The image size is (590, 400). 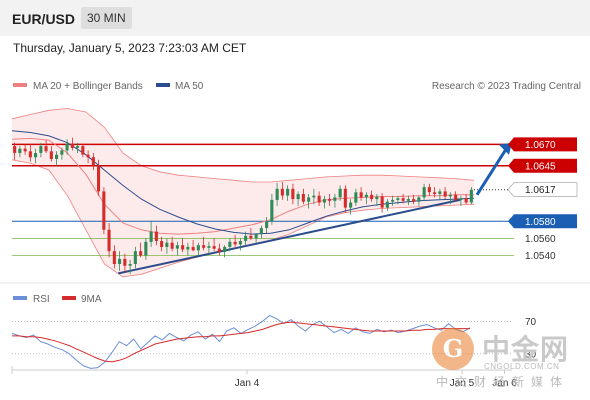 I want to click on ma50-legend-label: MA 50, so click(x=189, y=86).